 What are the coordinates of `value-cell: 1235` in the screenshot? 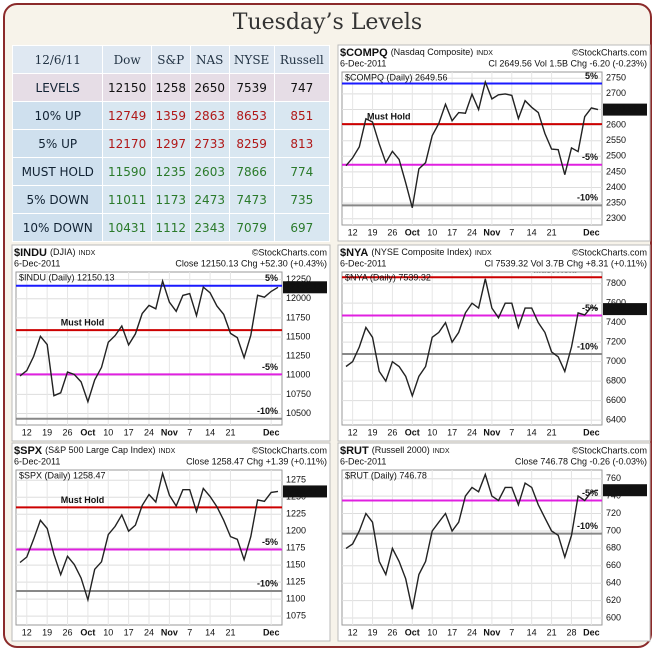 It's located at (170, 171).